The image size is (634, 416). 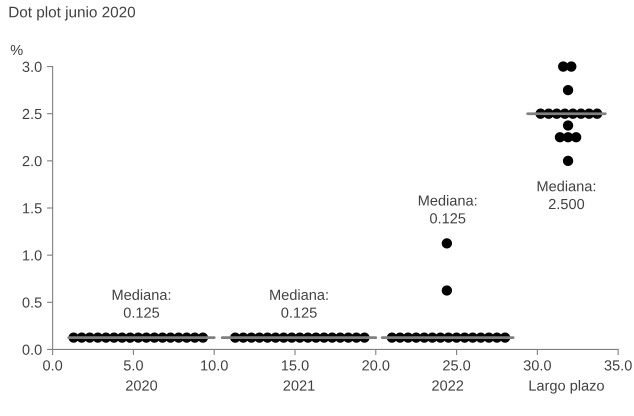 What do you see at coordinates (133, 365) in the screenshot?
I see `x-tick-label: 5.0` at bounding box center [133, 365].